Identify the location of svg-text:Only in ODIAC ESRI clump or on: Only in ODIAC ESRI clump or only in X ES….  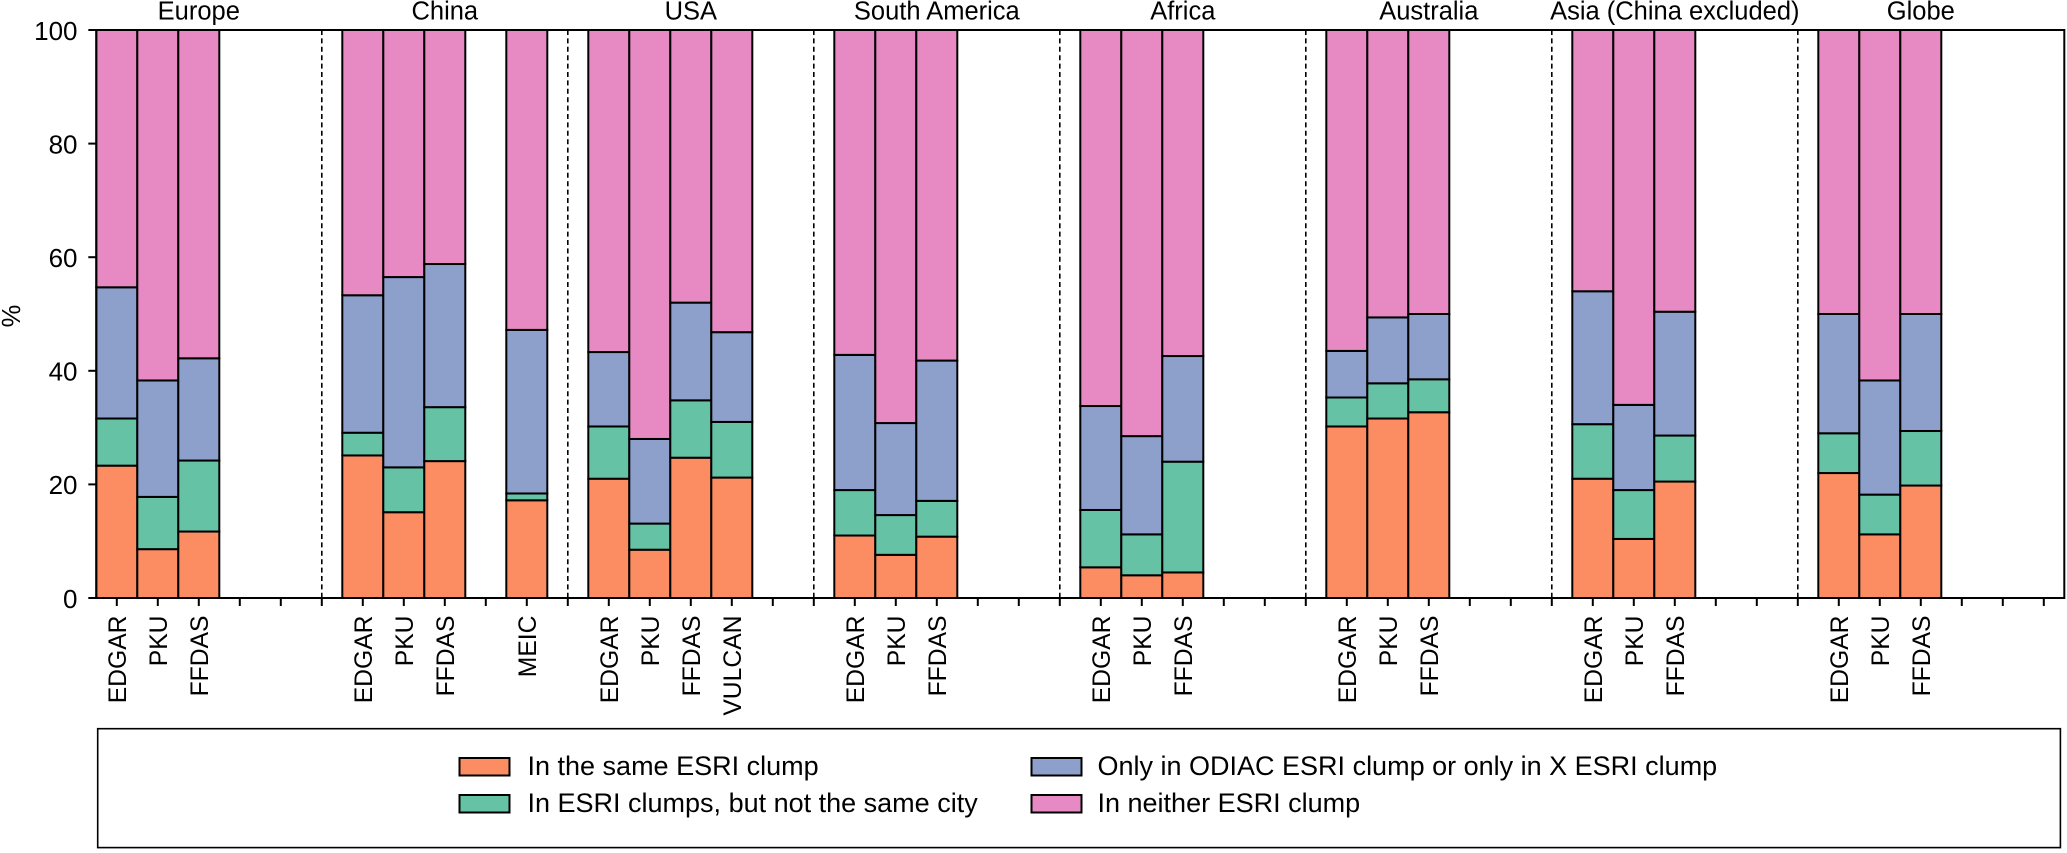
(1408, 766).